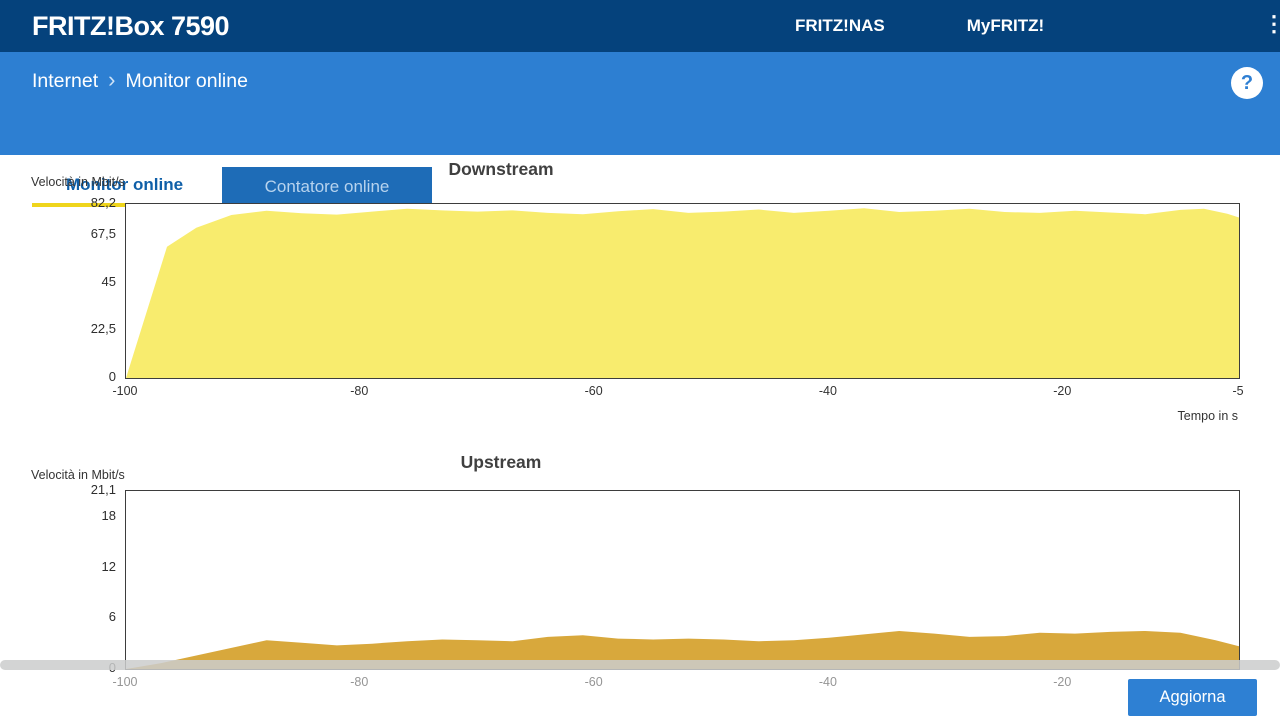  I want to click on tab-bar: Monitor online Contatore online, so click(232, 187).